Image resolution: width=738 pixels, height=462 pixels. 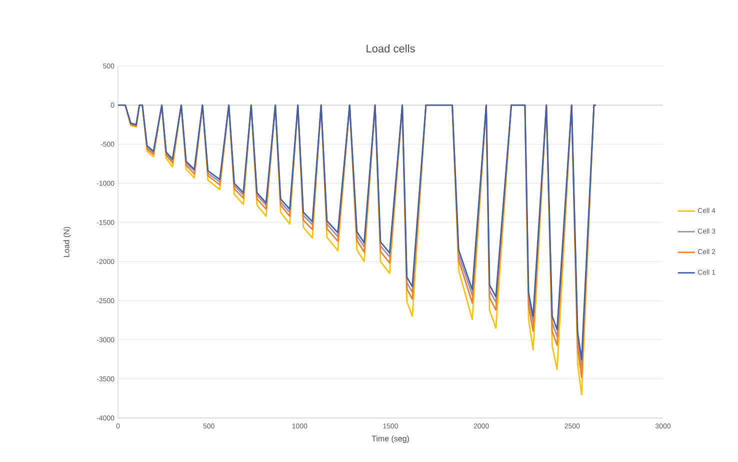 I want to click on y-axis-title: Load (N), so click(x=67, y=241).